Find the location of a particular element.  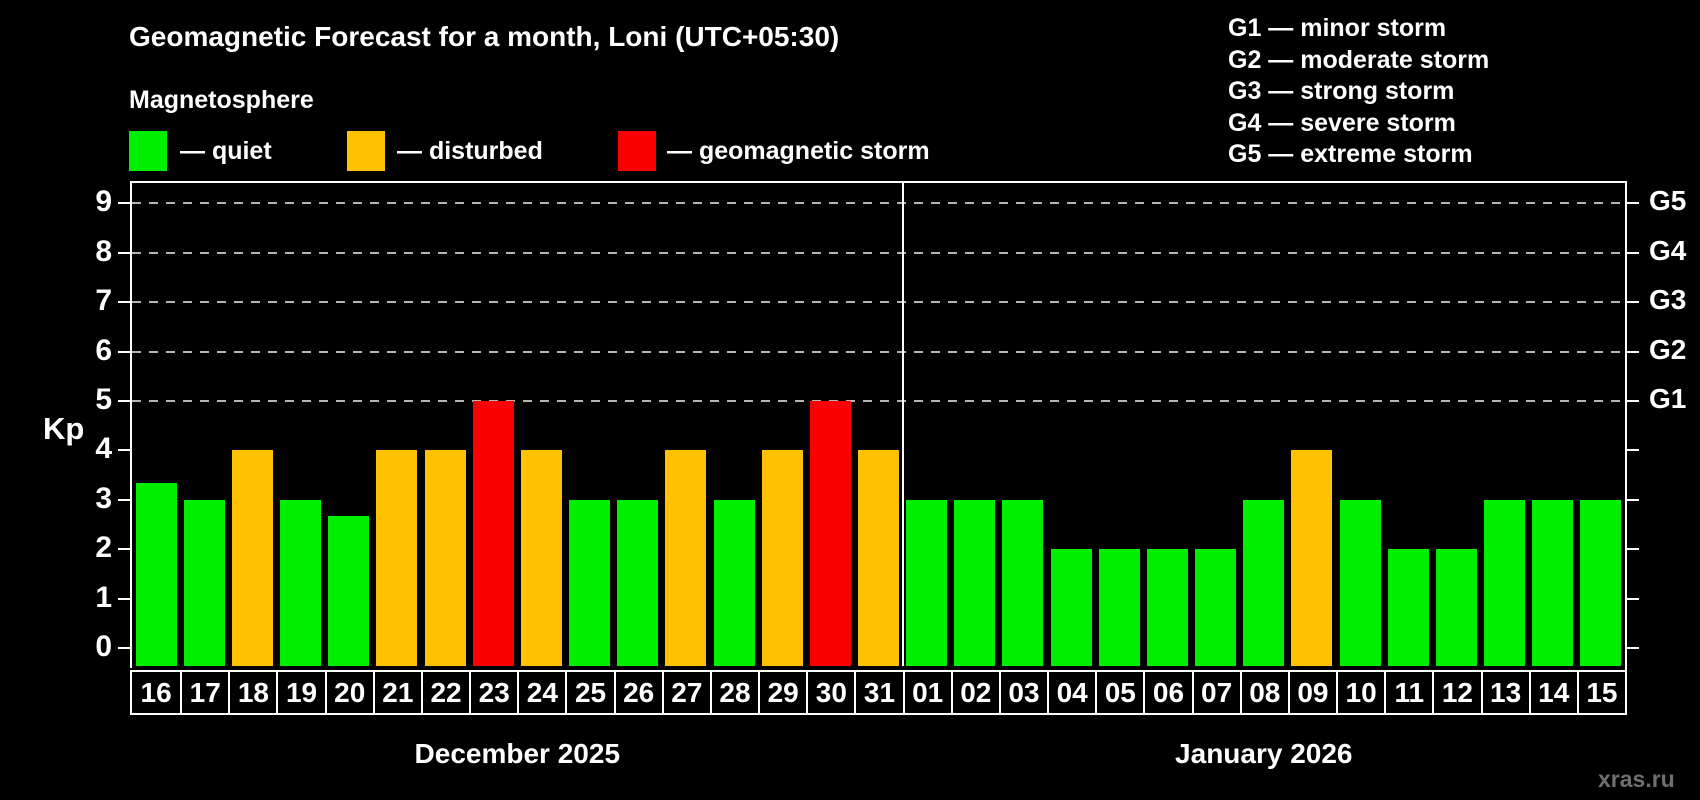

day-label-december-23: 23 is located at coordinates (493, 692).